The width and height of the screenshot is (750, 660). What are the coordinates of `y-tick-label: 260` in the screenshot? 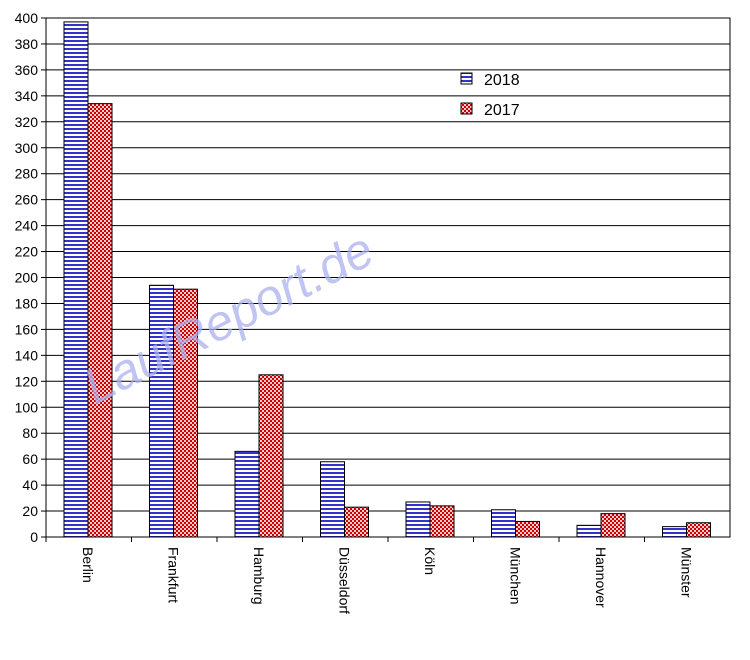 It's located at (27, 200).